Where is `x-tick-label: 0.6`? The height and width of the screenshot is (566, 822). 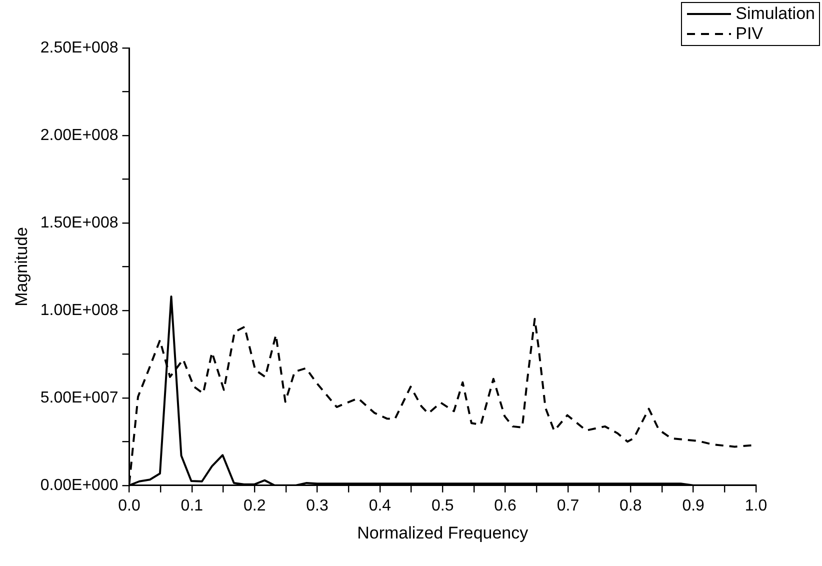 x-tick-label: 0.6 is located at coordinates (505, 505).